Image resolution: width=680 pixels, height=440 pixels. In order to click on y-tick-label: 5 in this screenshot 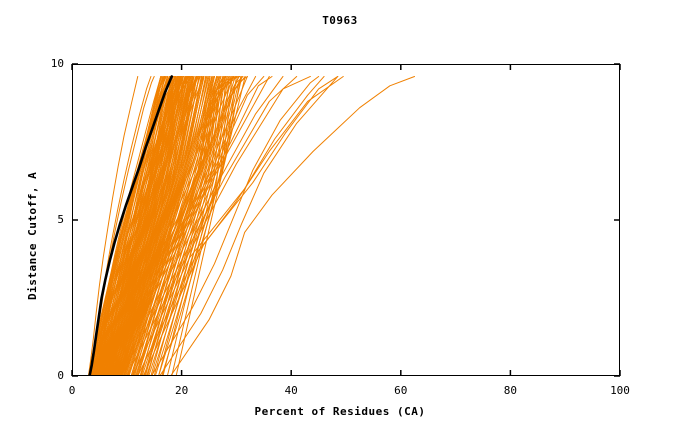, I will do `click(60, 219)`.